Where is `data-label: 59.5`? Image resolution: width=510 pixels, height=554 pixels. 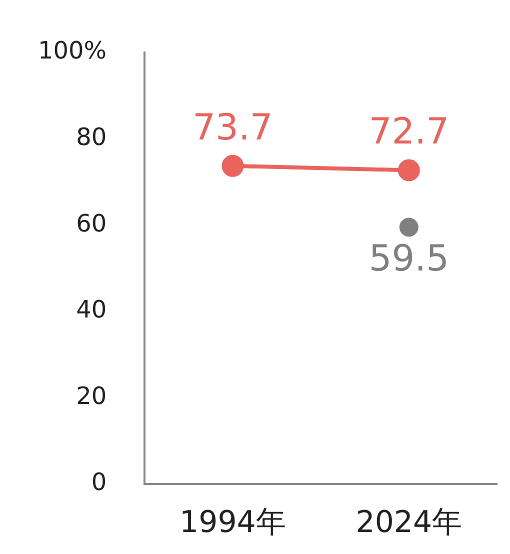 data-label: 59.5 is located at coordinates (408, 259).